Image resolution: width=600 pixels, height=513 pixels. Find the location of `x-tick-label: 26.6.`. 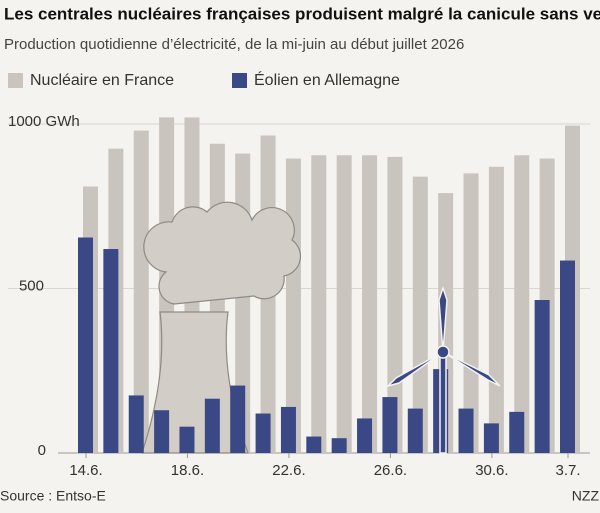

x-tick-label: 26.6. is located at coordinates (390, 470).